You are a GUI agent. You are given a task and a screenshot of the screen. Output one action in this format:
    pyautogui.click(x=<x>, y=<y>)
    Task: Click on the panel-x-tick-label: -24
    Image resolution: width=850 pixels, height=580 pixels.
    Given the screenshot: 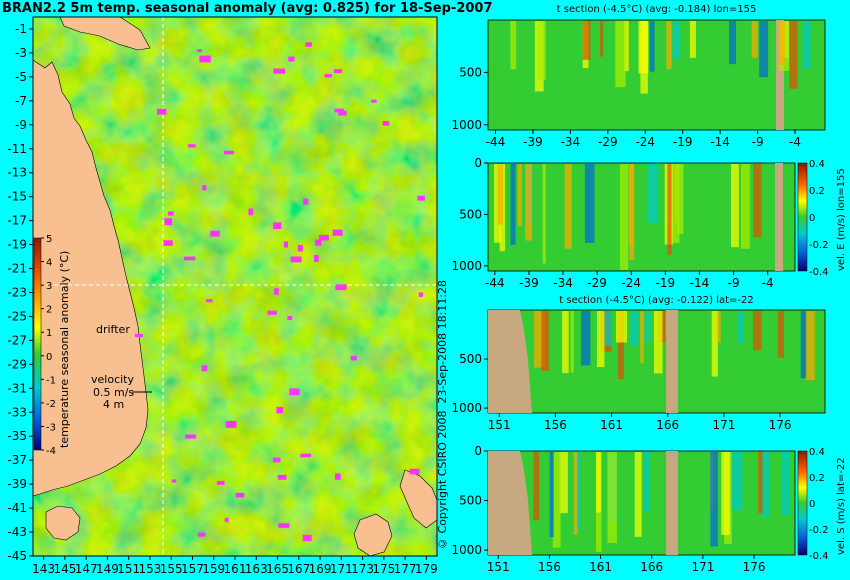 What is the action you would take?
    pyautogui.click(x=631, y=283)
    